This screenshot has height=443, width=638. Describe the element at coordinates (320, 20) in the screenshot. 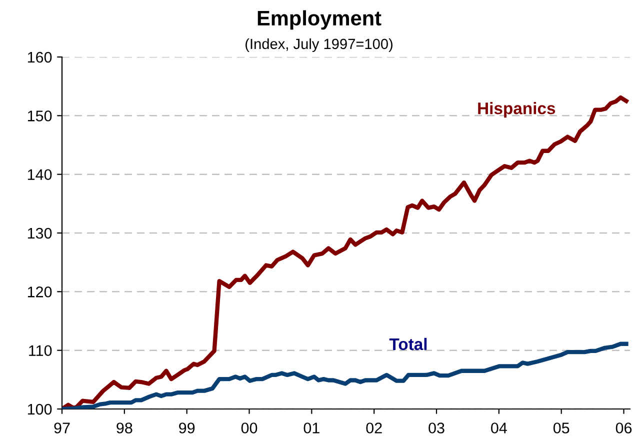

I see `chart-title: Employment` at that location.